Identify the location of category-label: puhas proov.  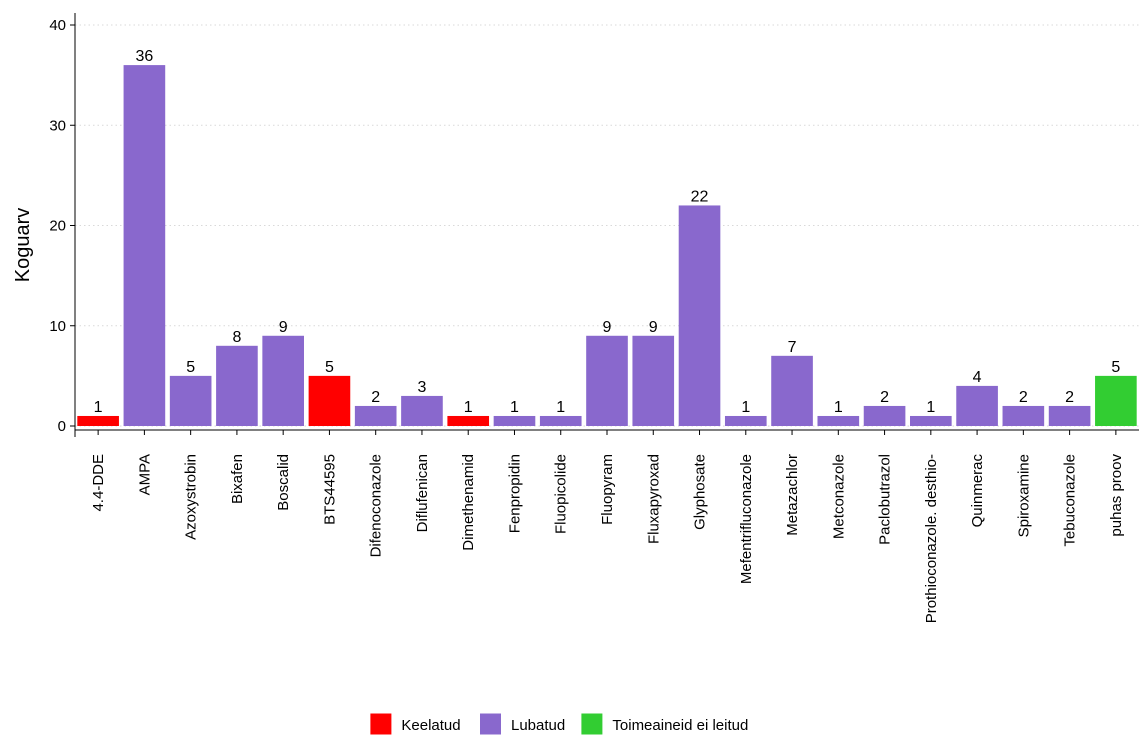
(1116, 495).